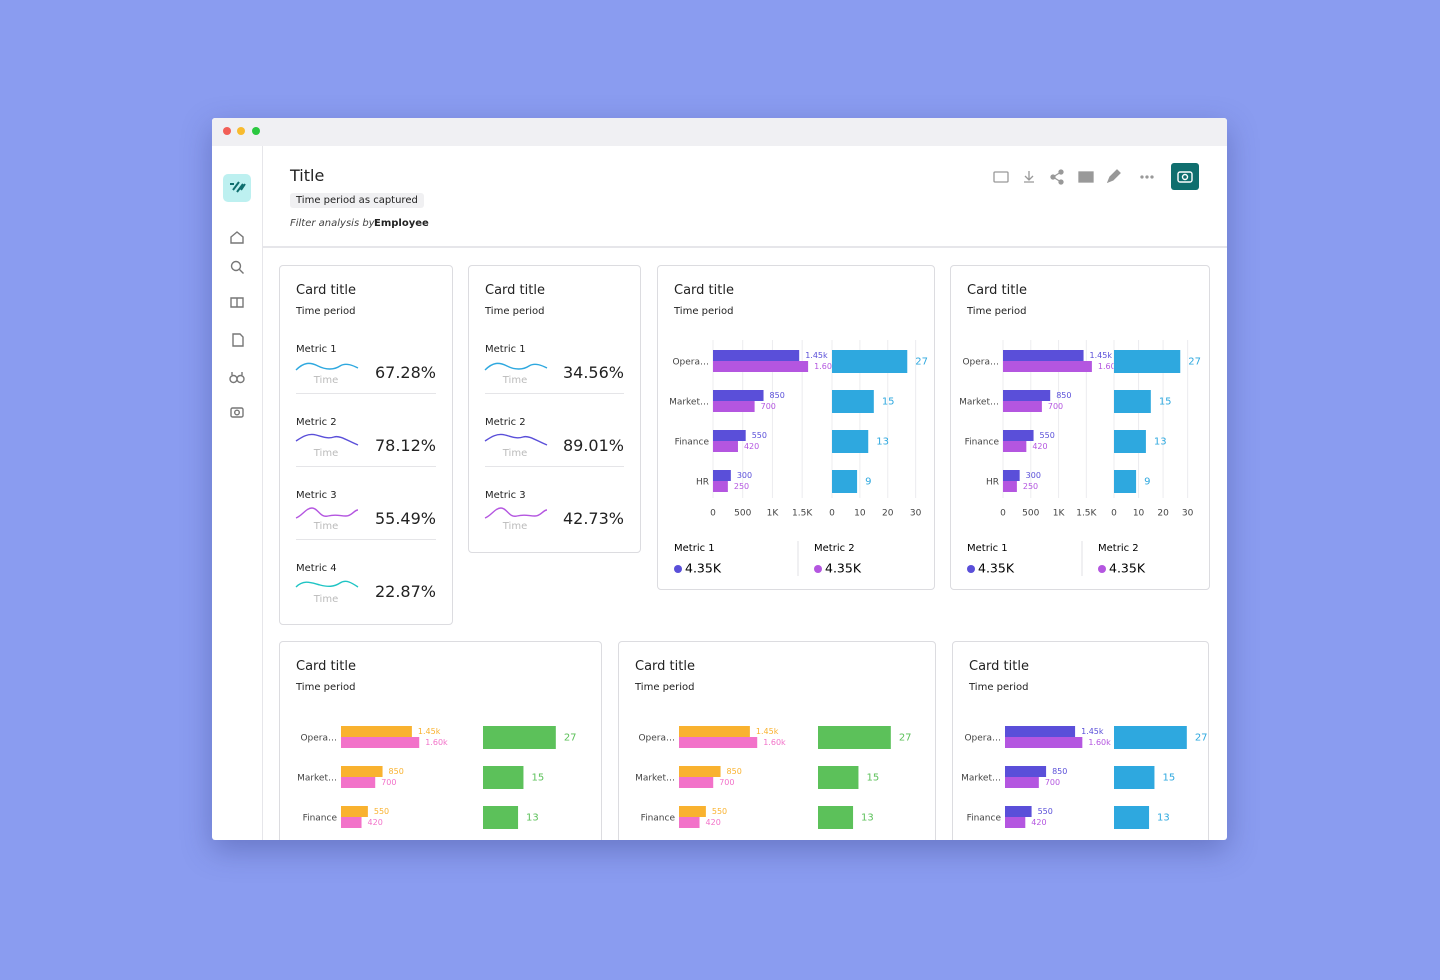  I want to click on x-tick-label: 20, so click(1163, 514).